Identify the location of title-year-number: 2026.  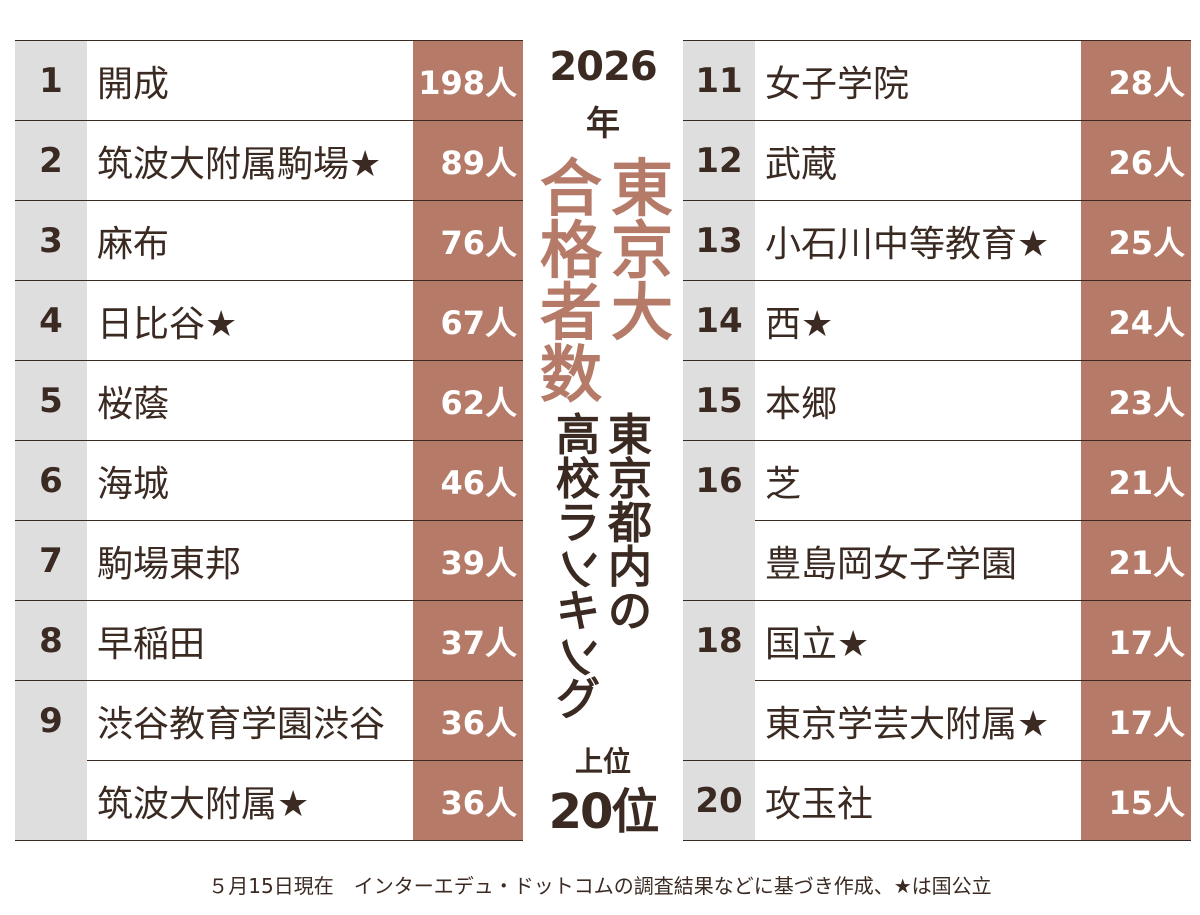
(603, 67).